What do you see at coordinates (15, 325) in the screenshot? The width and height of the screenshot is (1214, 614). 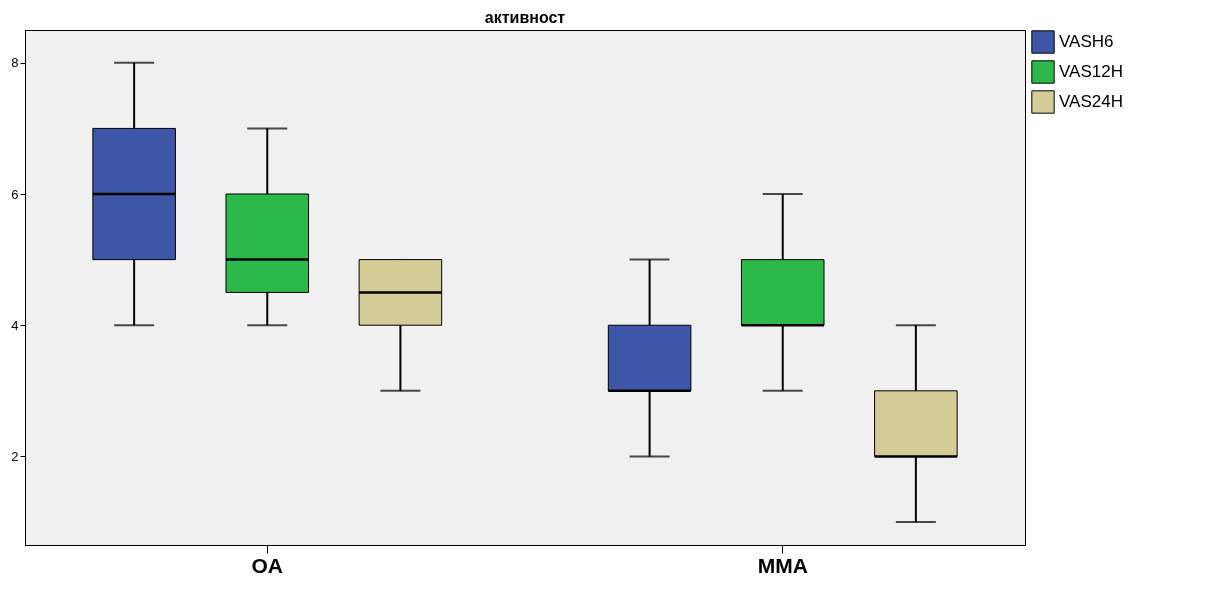 I see `y-tick-label: 4` at bounding box center [15, 325].